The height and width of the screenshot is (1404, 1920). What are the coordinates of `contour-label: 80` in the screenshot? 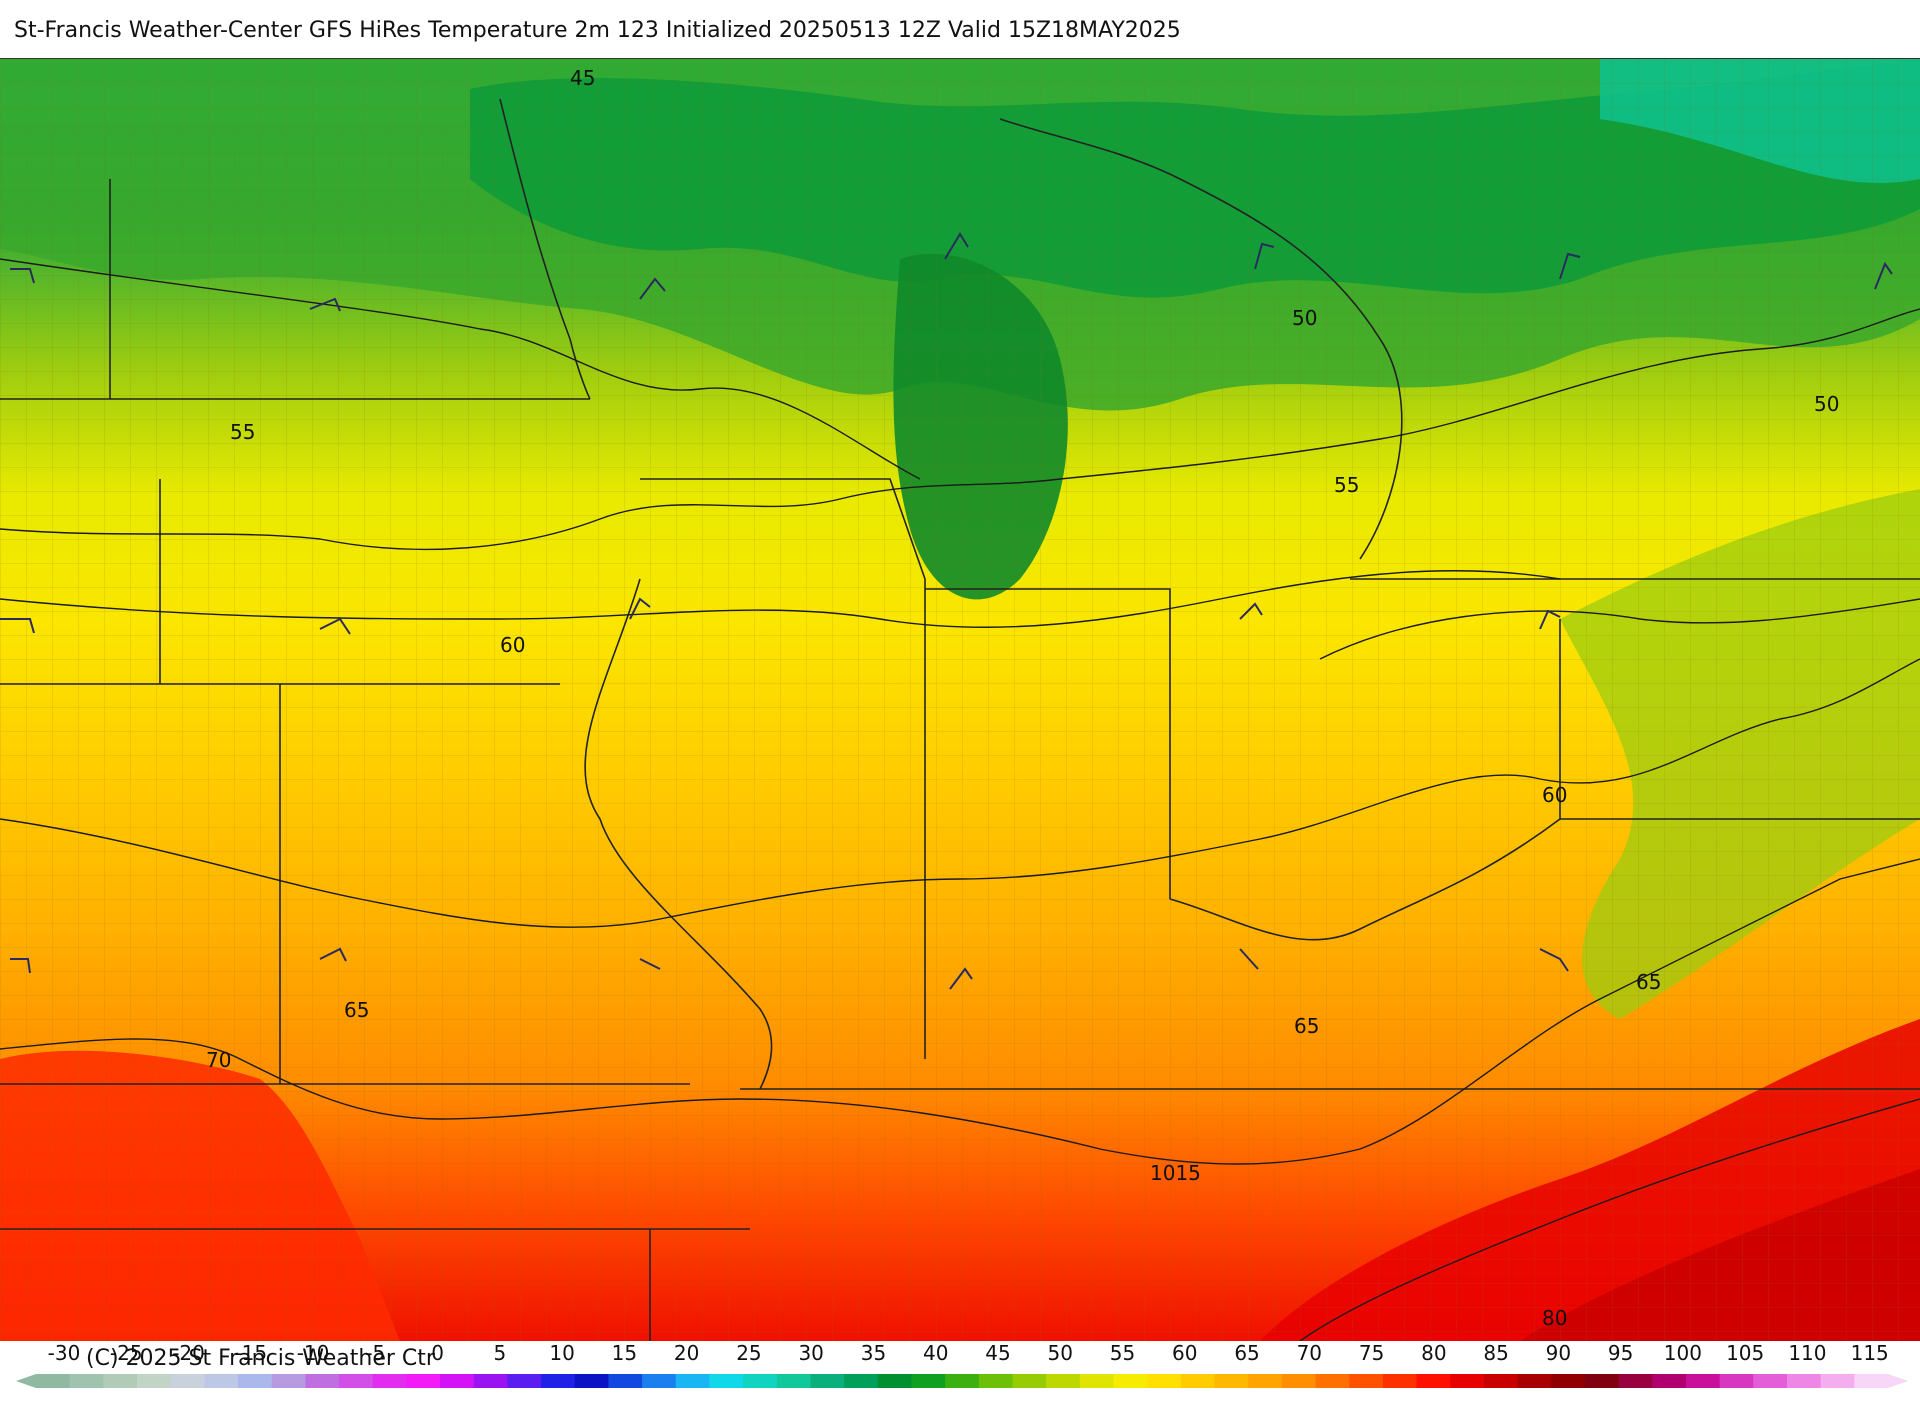 It's located at (1554, 1318).